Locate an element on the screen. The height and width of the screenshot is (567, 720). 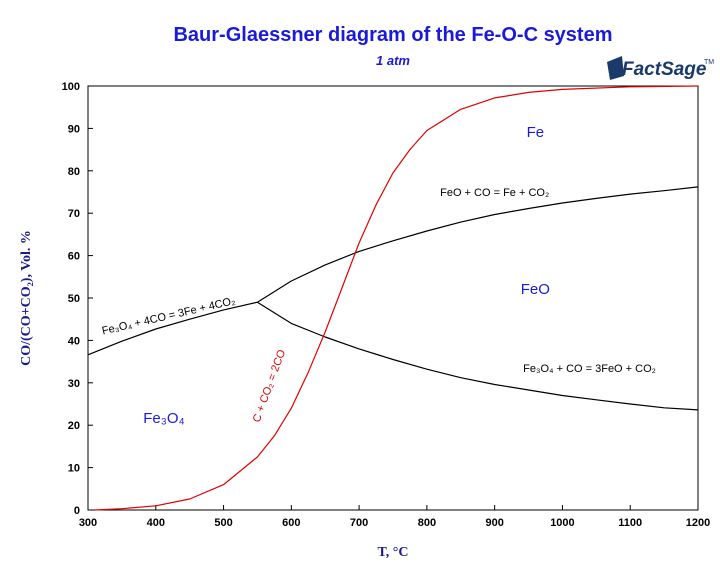
y-tick-label: 90 is located at coordinates (74, 129).